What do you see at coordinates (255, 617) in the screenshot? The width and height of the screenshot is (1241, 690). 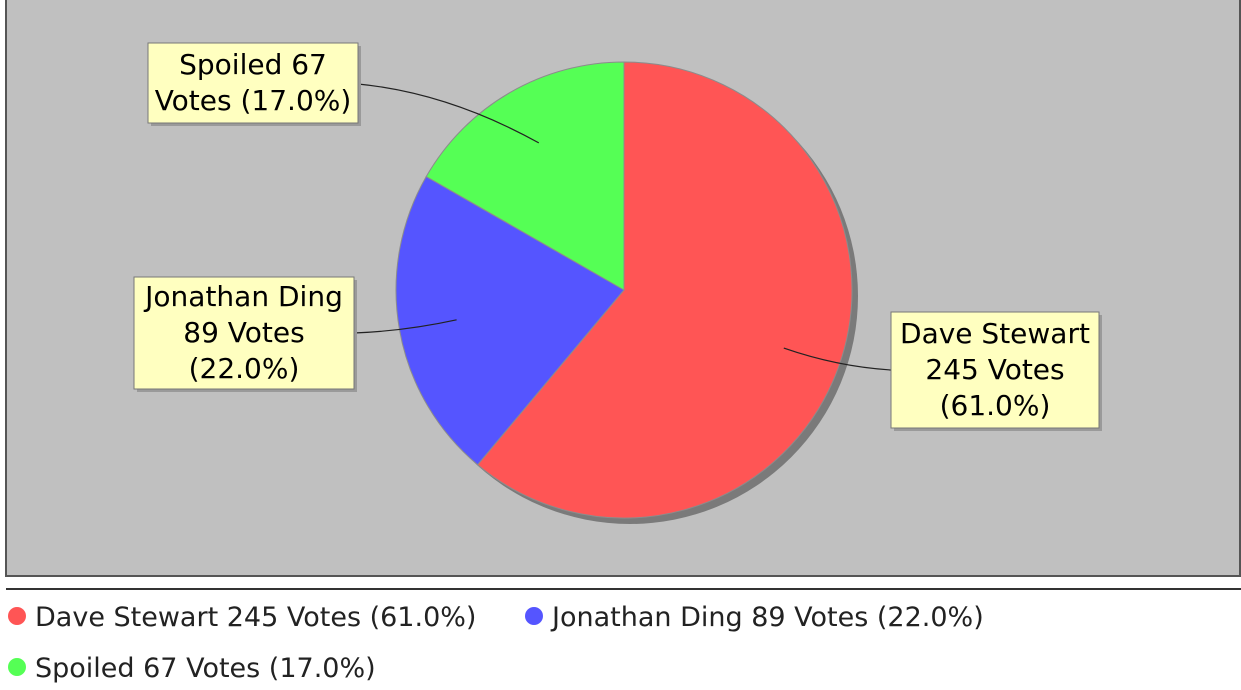 I see `legend-label: Dave Stewart 245 Votes (61.0%)` at bounding box center [255, 617].